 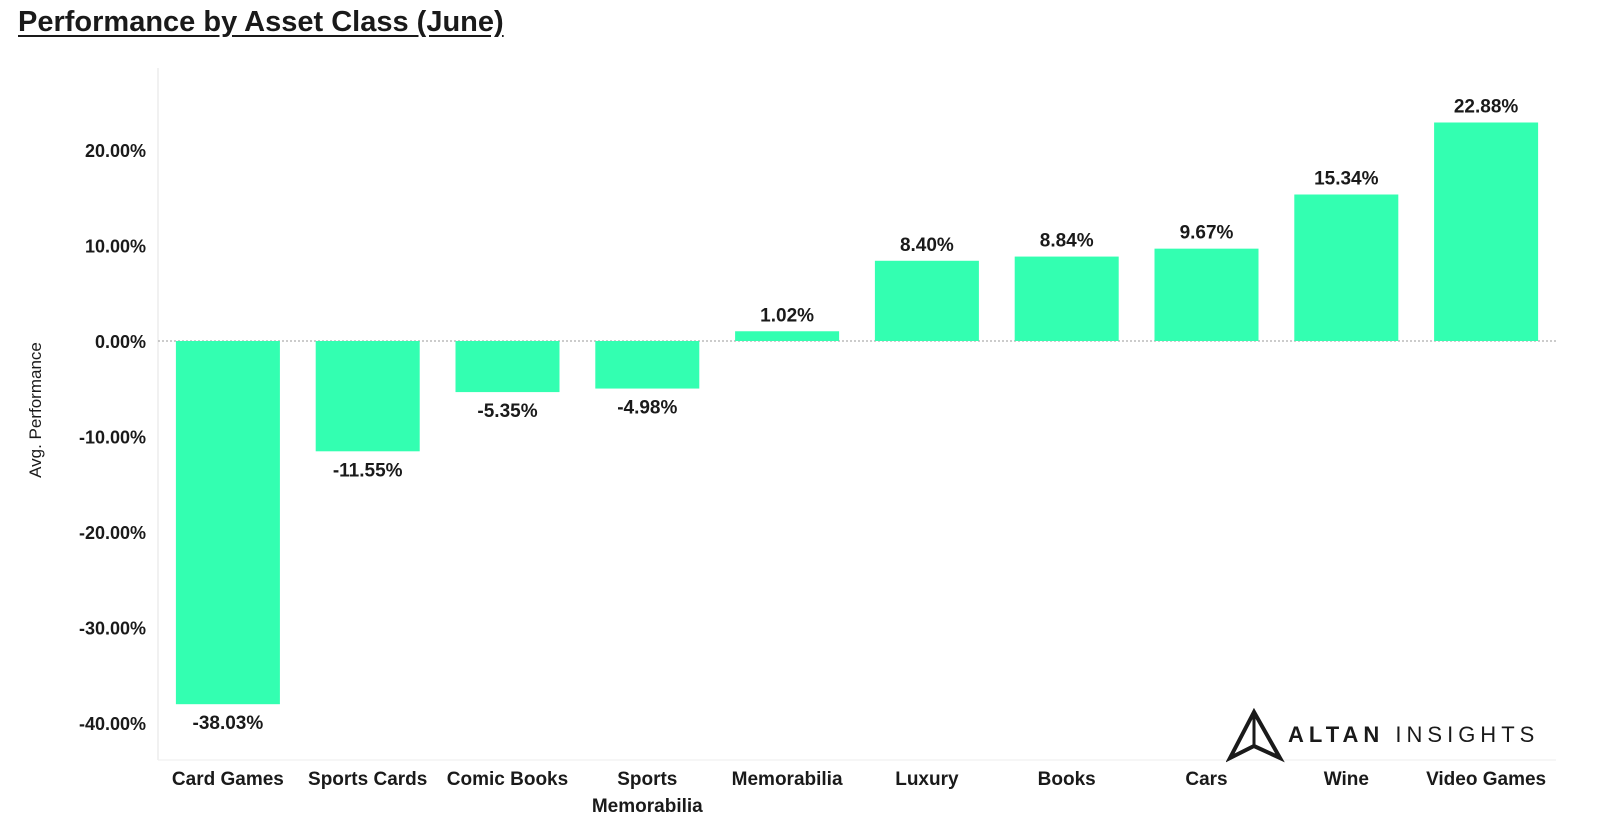 I want to click on category-label: Sports, so click(x=647, y=779).